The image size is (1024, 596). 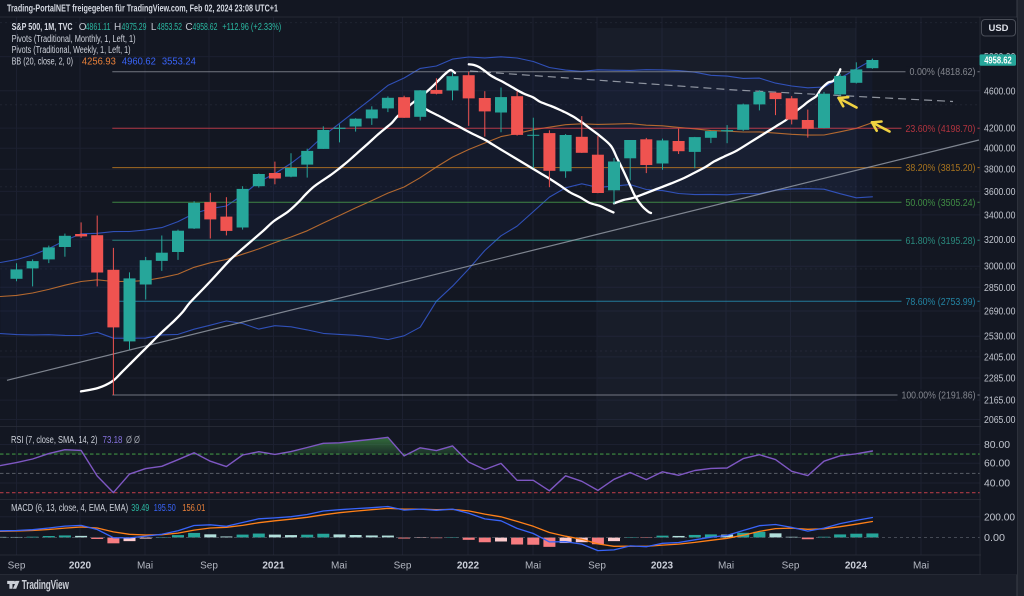 I want to click on svg-text: 2022, so click(x=468, y=566).